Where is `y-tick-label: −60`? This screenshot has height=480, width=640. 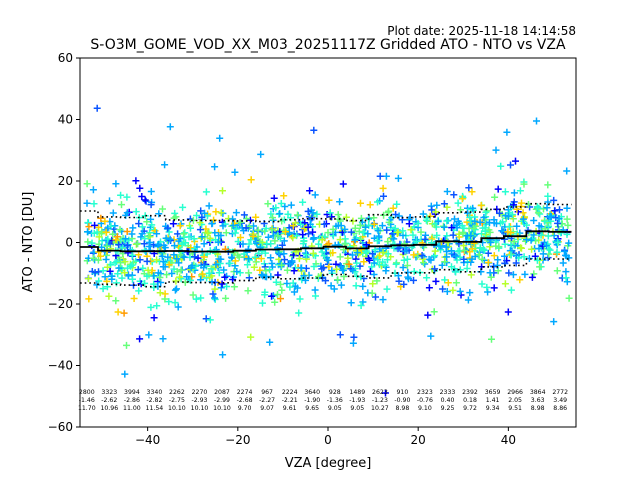
y-tick-label: −60 is located at coordinates (60, 427).